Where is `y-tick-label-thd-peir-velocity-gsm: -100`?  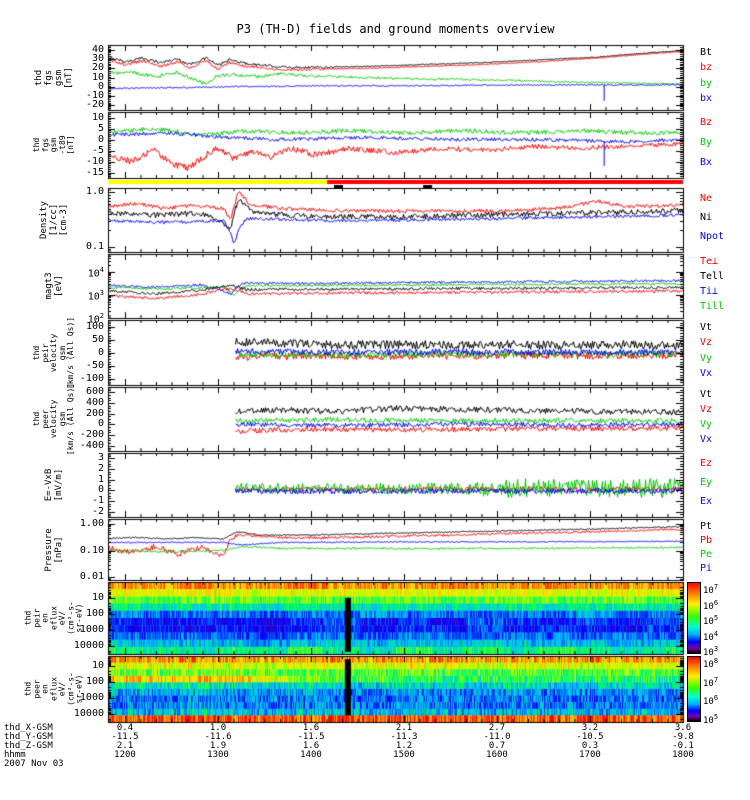 y-tick-label-thd-peir-velocity-gsm: -100 is located at coordinates (91, 378).